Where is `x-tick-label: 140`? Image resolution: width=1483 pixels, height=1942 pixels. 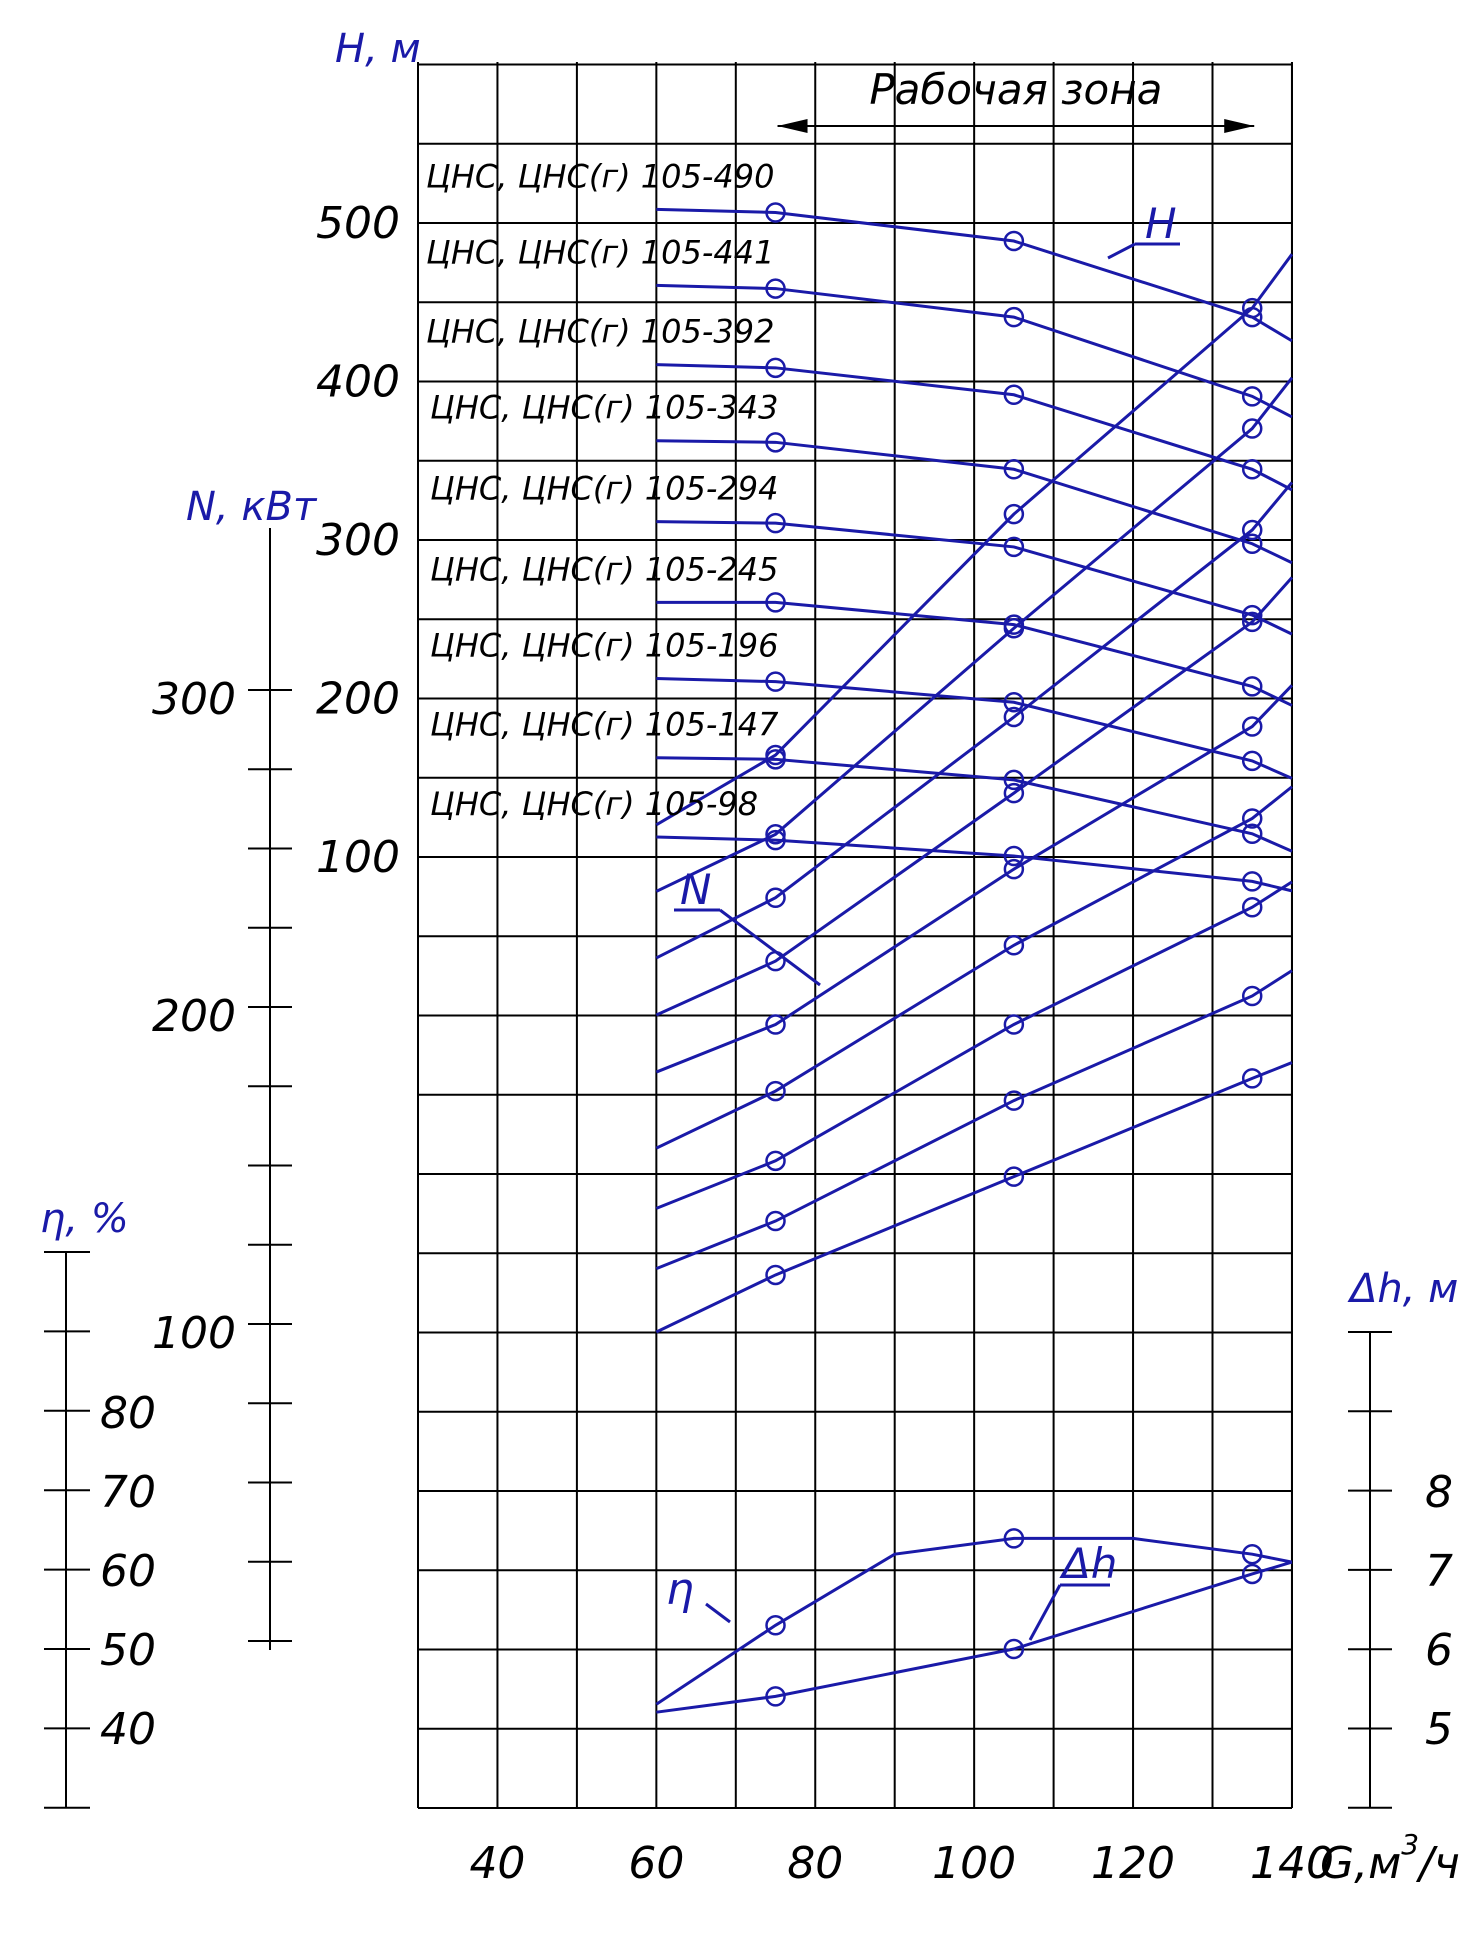 x-tick-label: 140 is located at coordinates (1292, 1863).